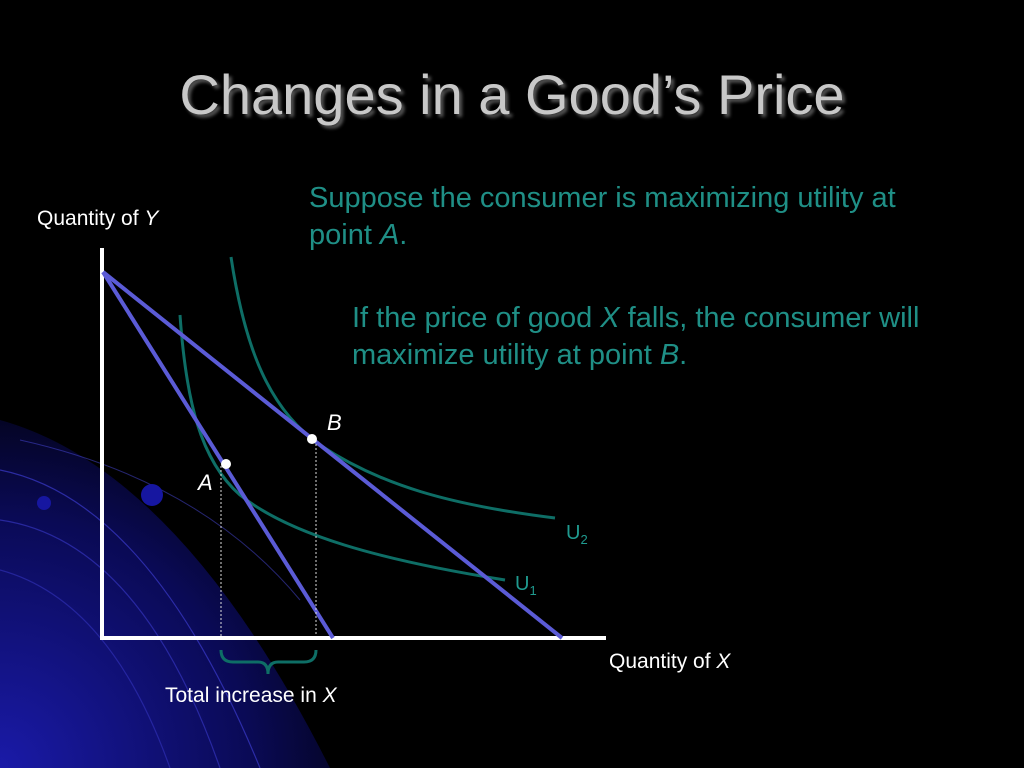 The image size is (1024, 768). What do you see at coordinates (577, 534) in the screenshot?
I see `curve-u2-label: U2` at bounding box center [577, 534].